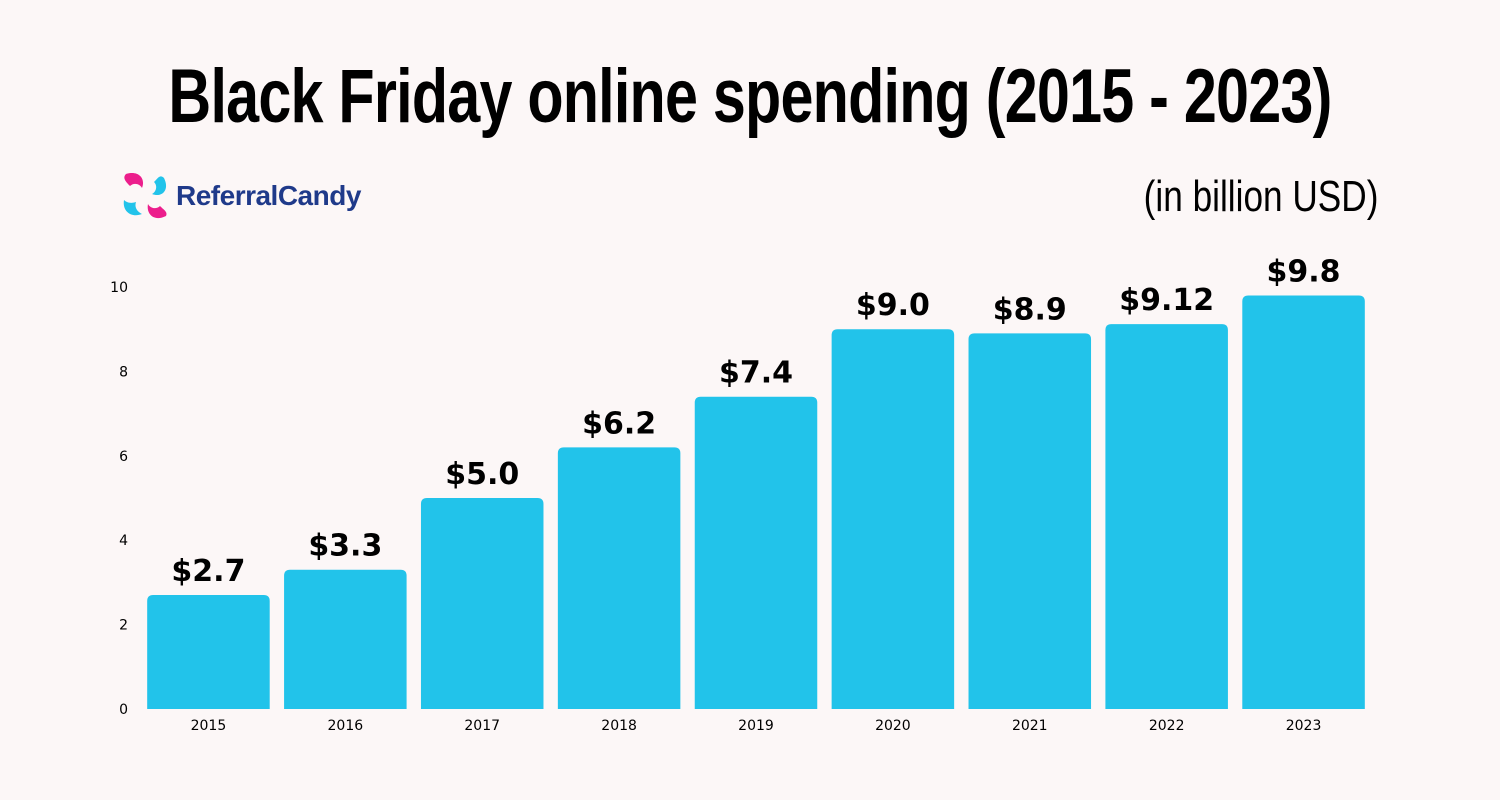 Image resolution: width=1500 pixels, height=800 pixels. Describe the element at coordinates (619, 578) in the screenshot. I see `bar-2018` at that location.